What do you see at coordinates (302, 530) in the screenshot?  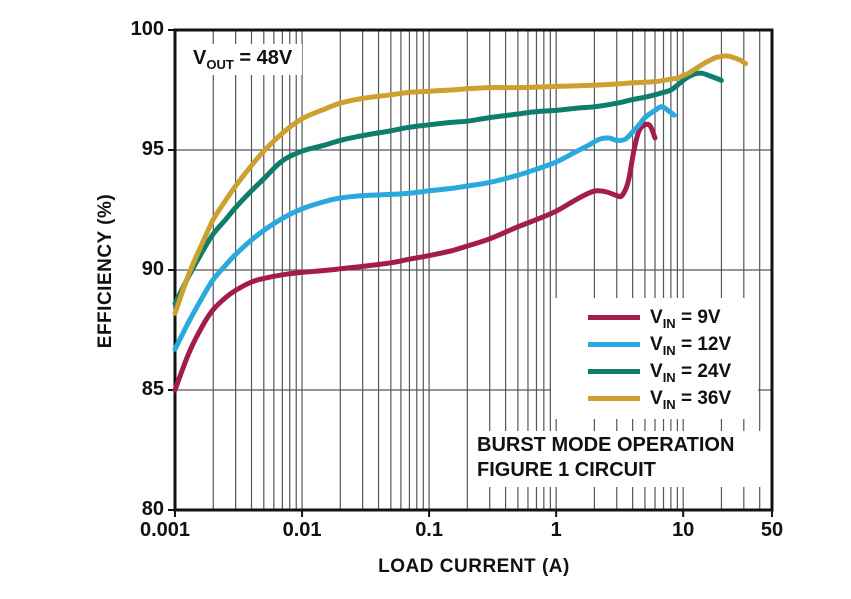 I see `x-tick-0p01: 0.01` at bounding box center [302, 530].